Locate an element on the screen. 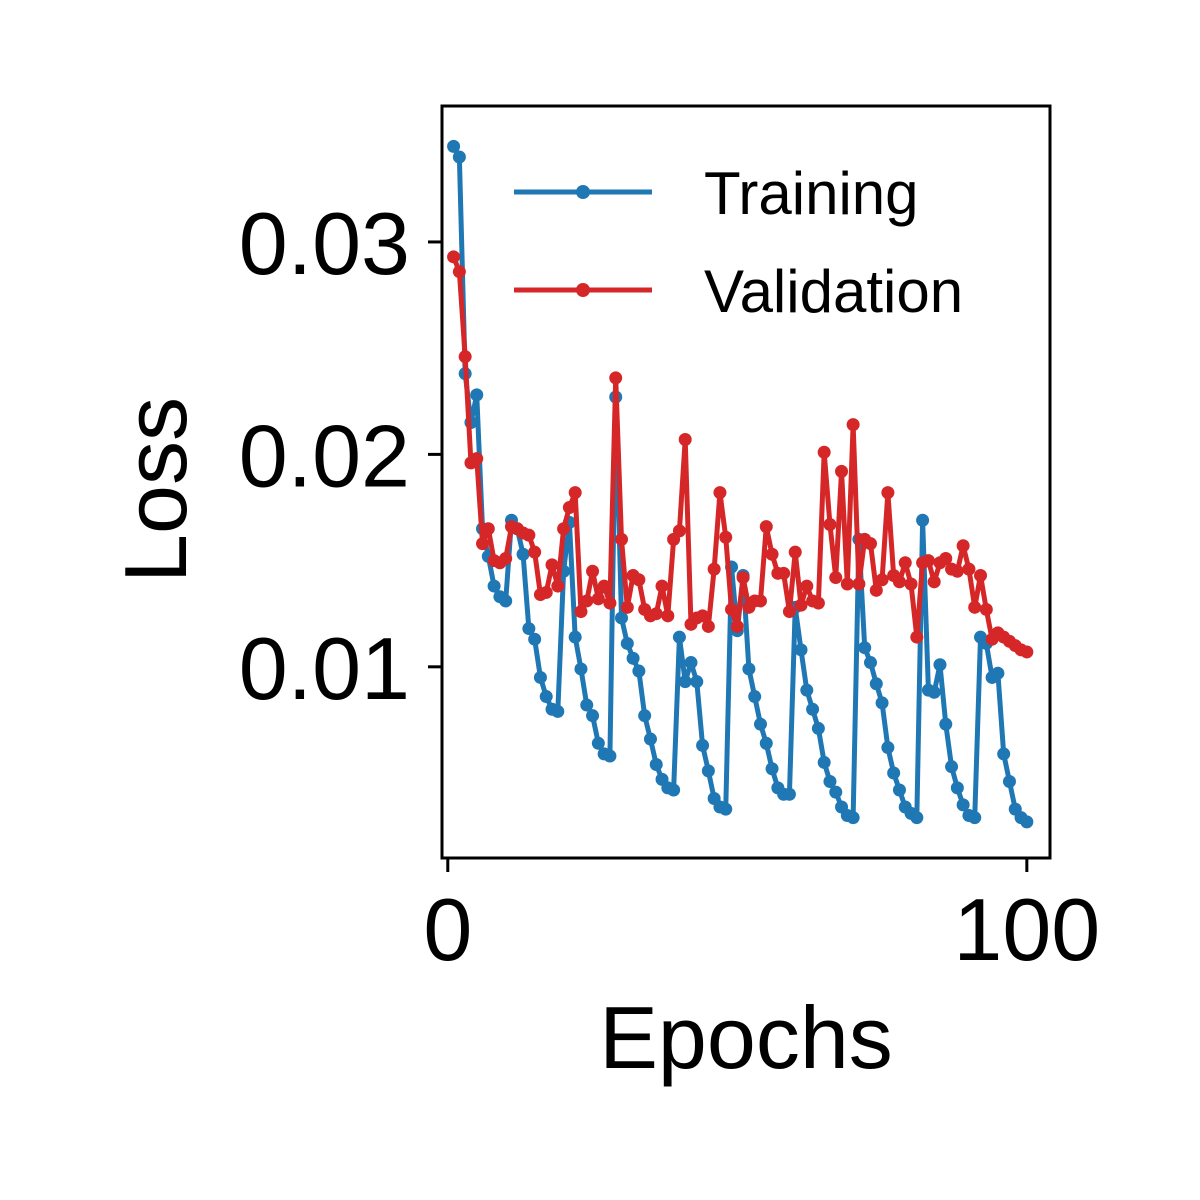 Image resolution: width=1200 pixels, height=1200 pixels. y-tick-label: 0.03 is located at coordinates (324, 243).